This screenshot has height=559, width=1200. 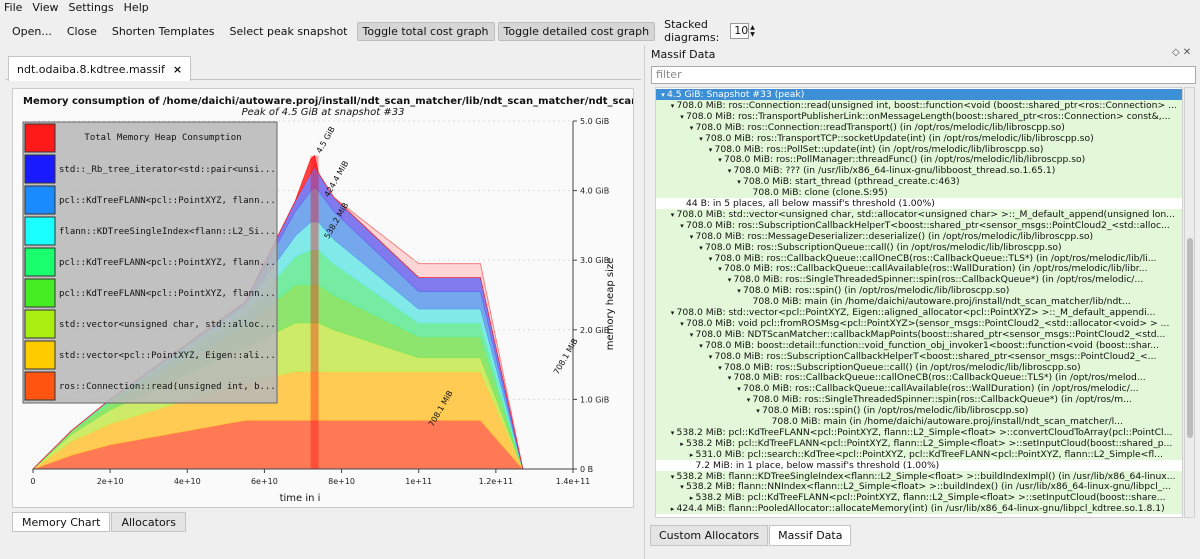 I want to click on document-tab: ndt.odaiba.8.kdtree.massif ×, so click(x=100, y=68).